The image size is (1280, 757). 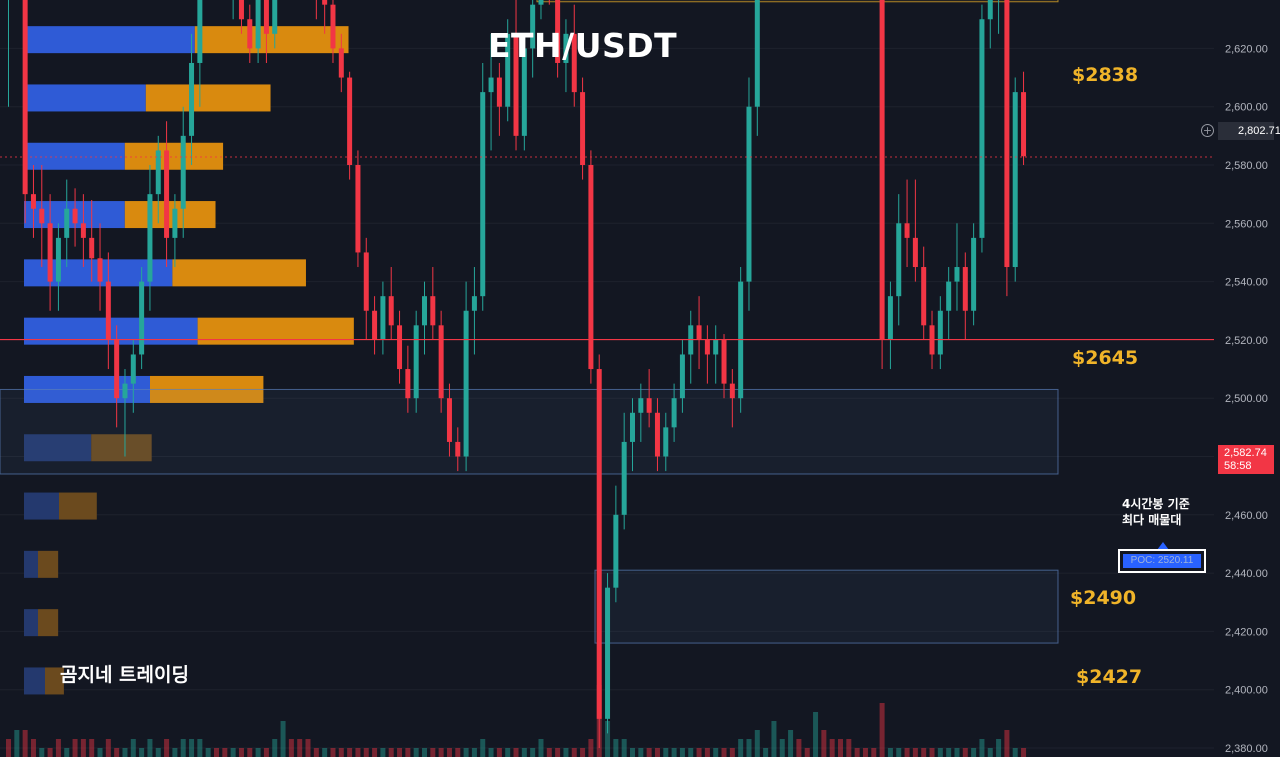 I want to click on candle-countdown: 58:58, so click(x=1238, y=466).